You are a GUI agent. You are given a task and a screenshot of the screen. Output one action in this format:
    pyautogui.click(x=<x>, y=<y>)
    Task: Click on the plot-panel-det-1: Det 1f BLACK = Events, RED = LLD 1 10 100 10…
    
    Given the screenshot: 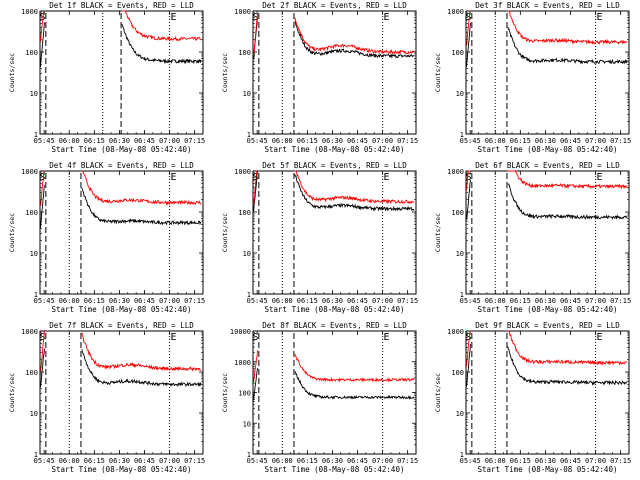 What is the action you would take?
    pyautogui.click(x=106, y=77)
    